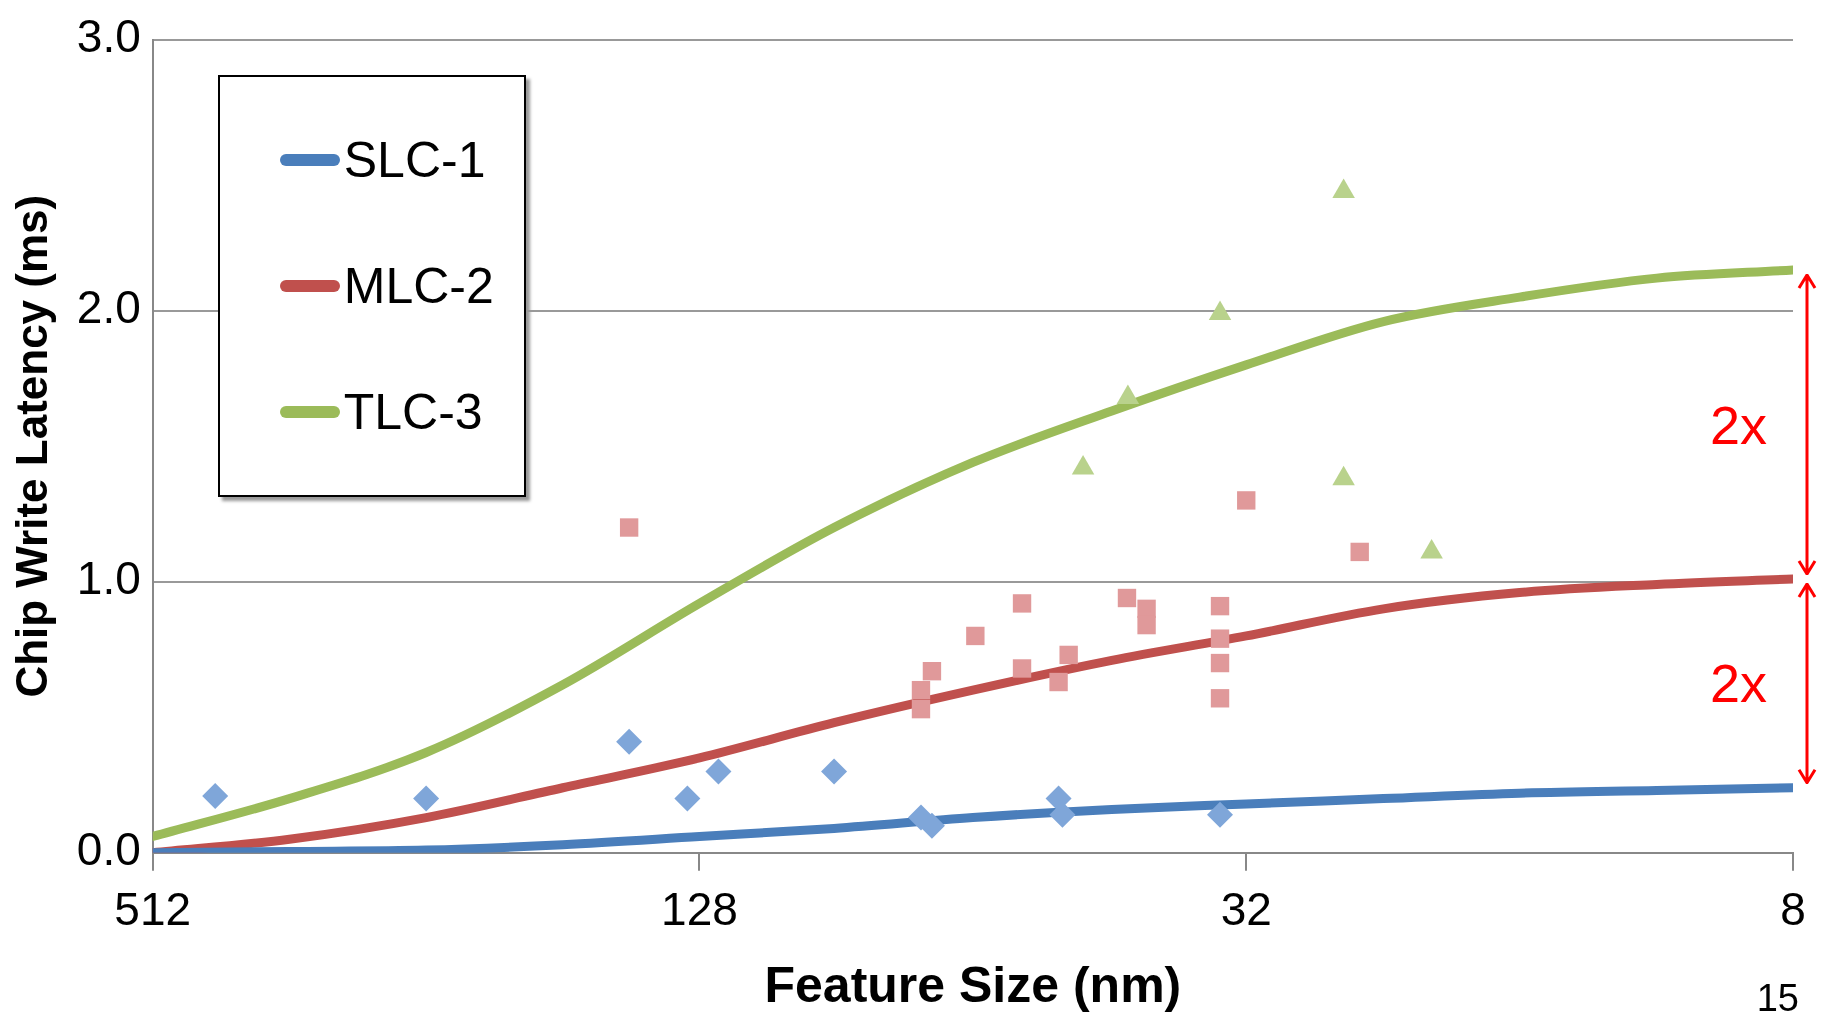 Image resolution: width=1839 pixels, height=1032 pixels. I want to click on legend-label: TLC-3, so click(413, 411).